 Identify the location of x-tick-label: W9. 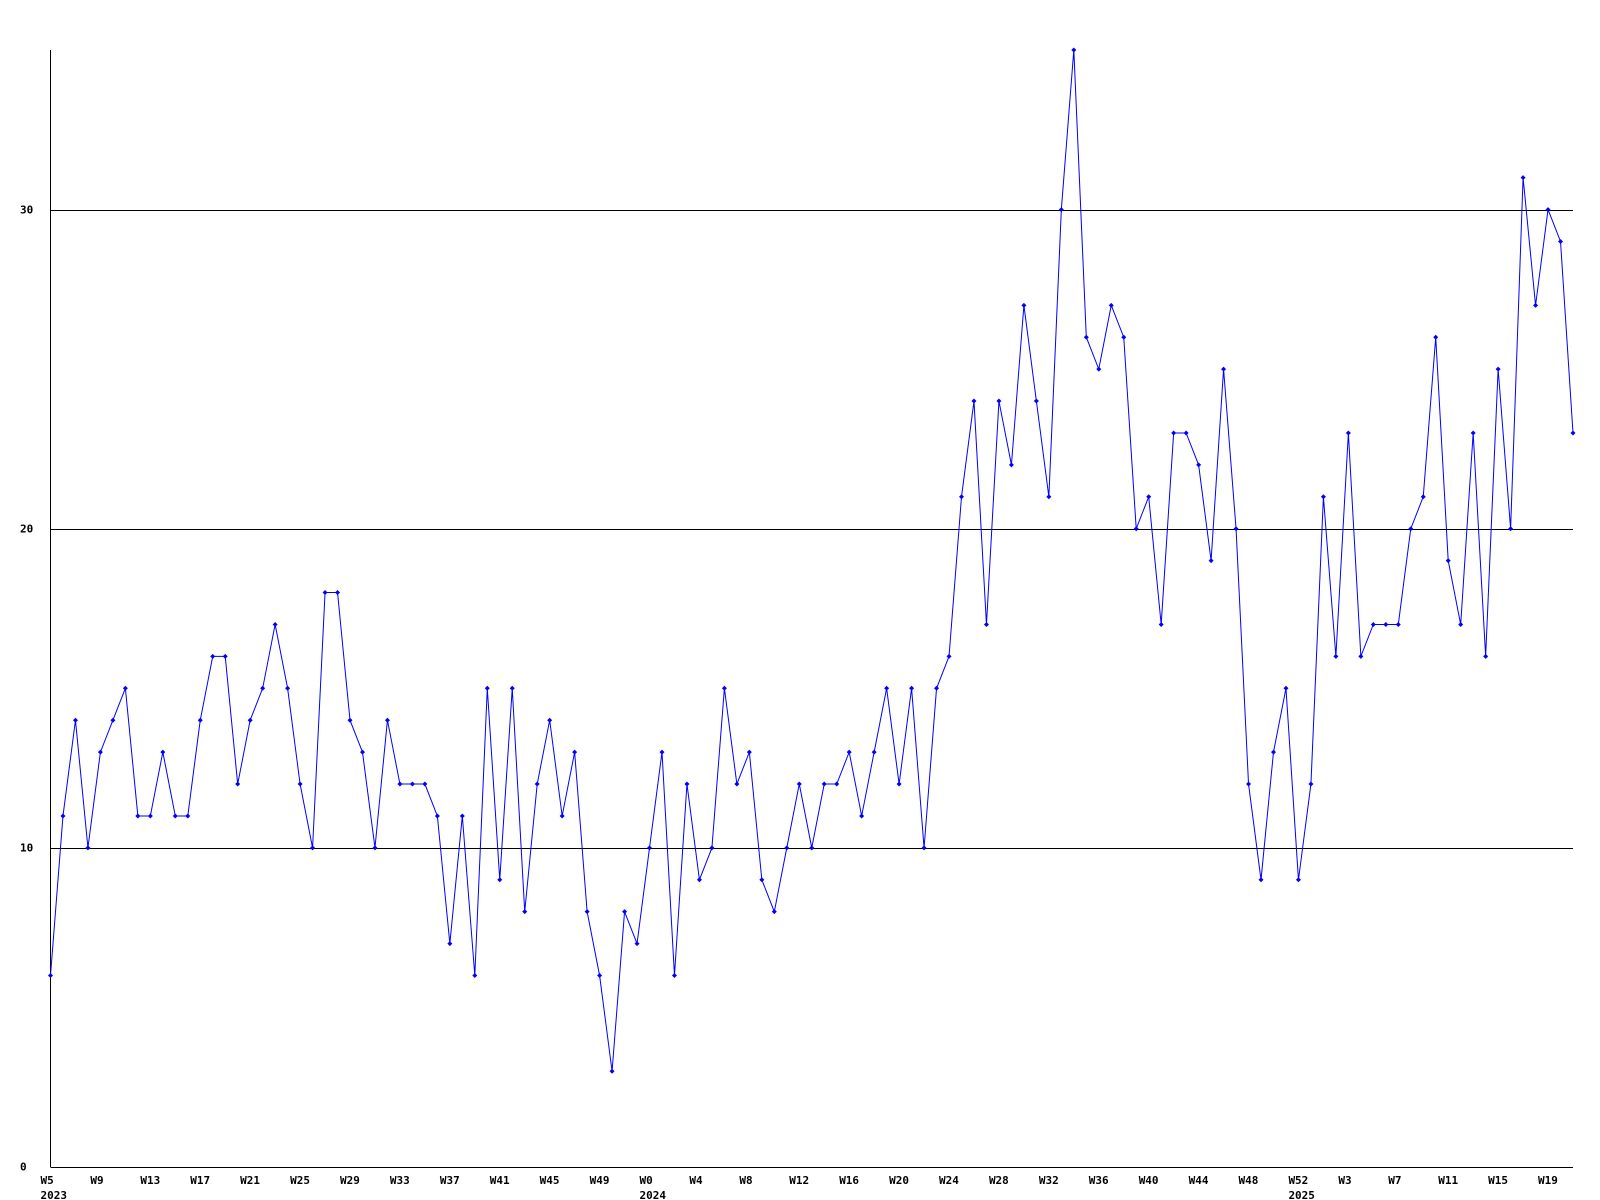
(96, 1180).